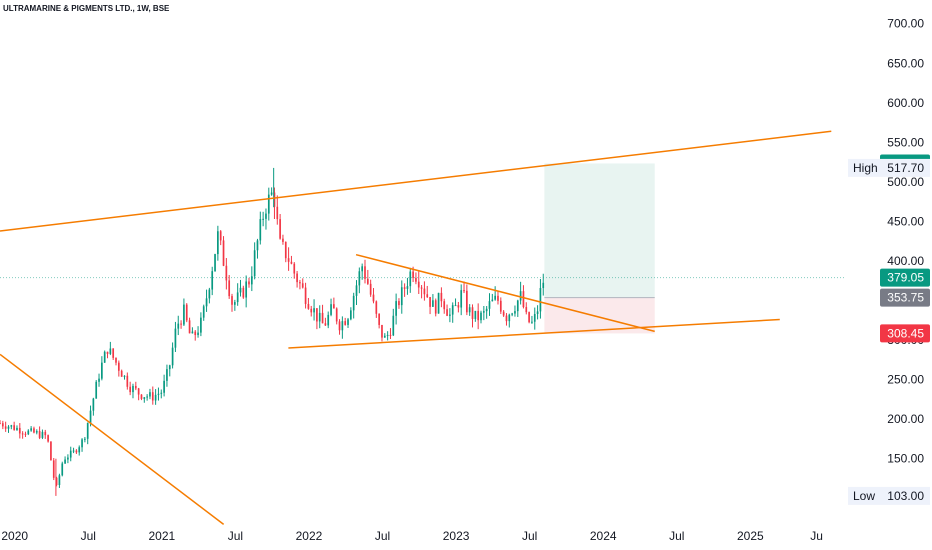 This screenshot has height=550, width=932. Describe the element at coordinates (86, 8) in the screenshot. I see `chart-title: ULTRAMARINE & PIGMENTS LTD., 1W, BSE` at that location.